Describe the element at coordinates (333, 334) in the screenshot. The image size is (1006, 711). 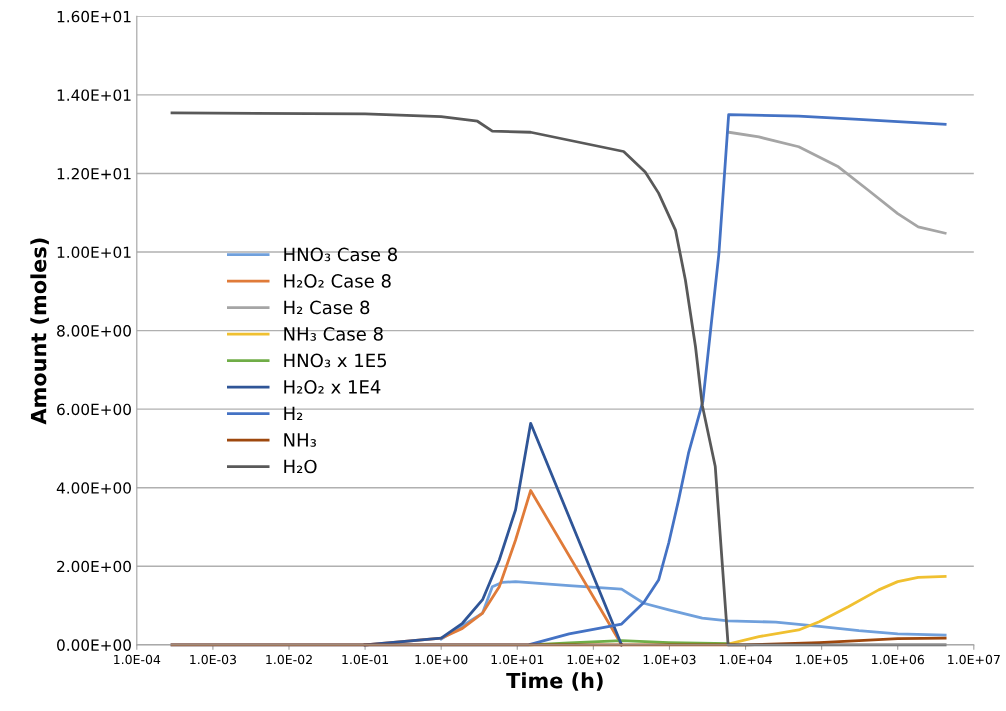
I see `legend-label: NH₃ Case 8` at that location.